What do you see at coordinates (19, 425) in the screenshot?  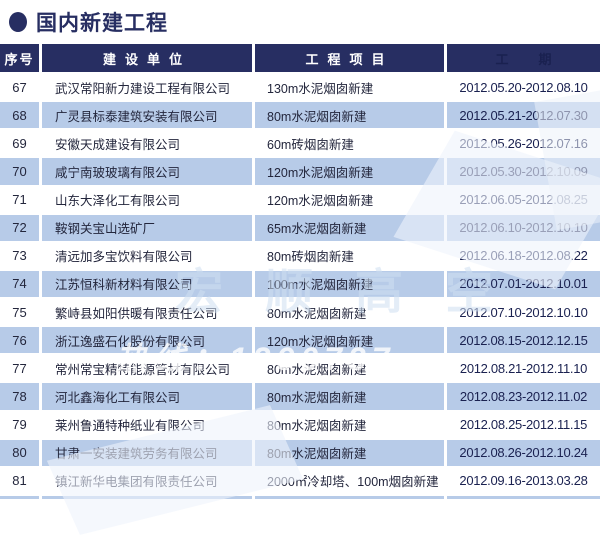 I see `row-number-cell: 79` at bounding box center [19, 425].